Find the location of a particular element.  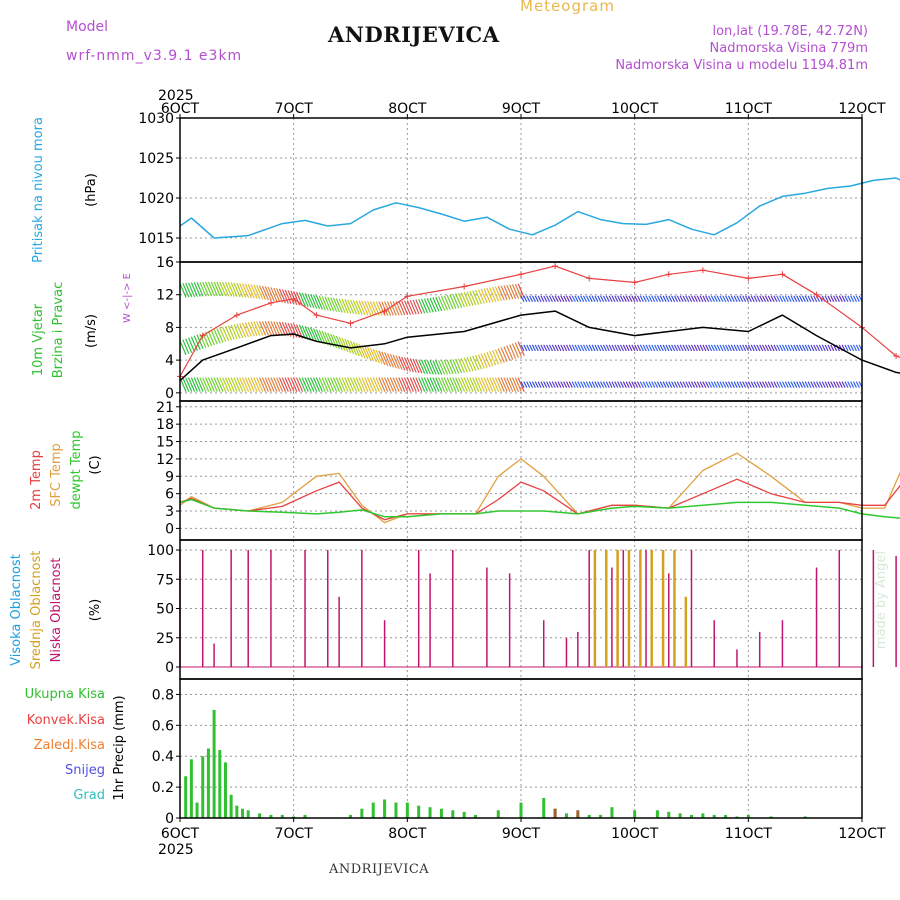

y-tick-label: 1025 is located at coordinates (156, 159).